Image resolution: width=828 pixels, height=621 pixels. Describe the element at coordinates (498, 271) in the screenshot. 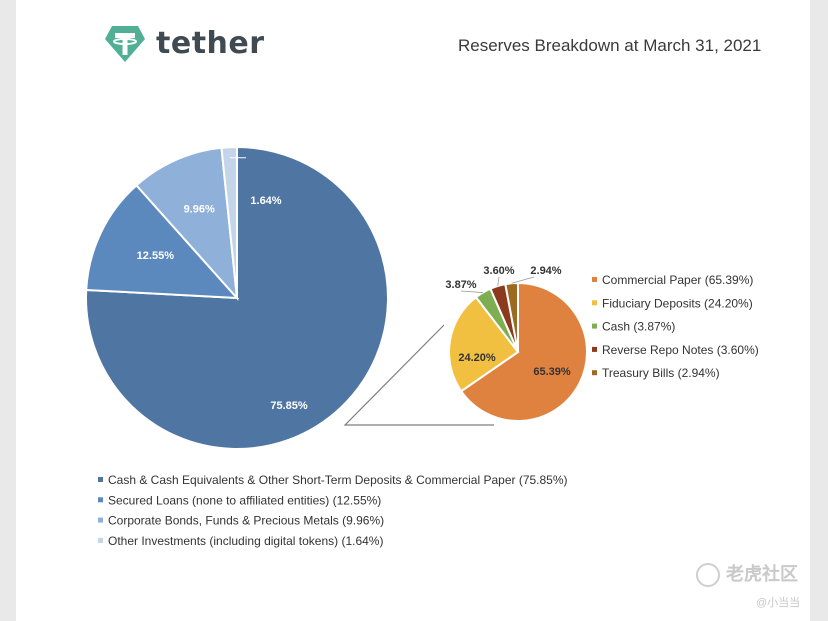

I see `sub-data-label-3: 3.60%` at that location.